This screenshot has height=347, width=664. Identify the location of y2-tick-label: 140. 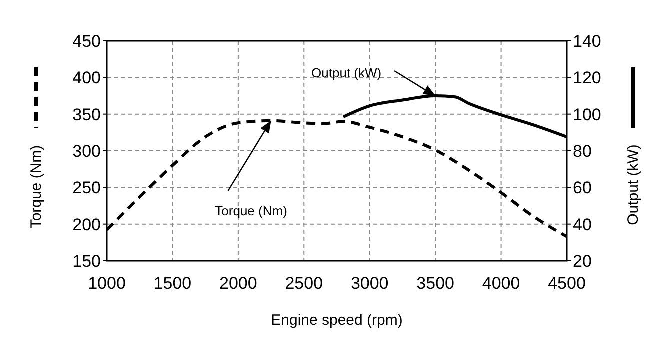
(587, 42).